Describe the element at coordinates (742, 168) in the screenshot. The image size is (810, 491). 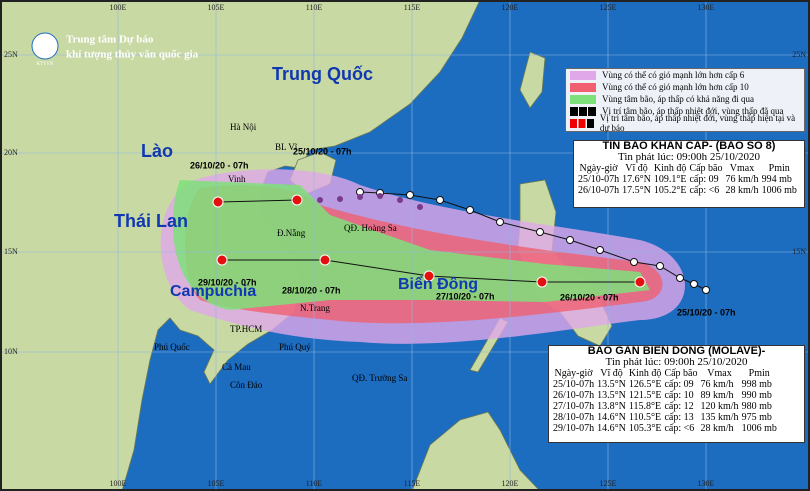
I see `header-cell: Vmax` at that location.